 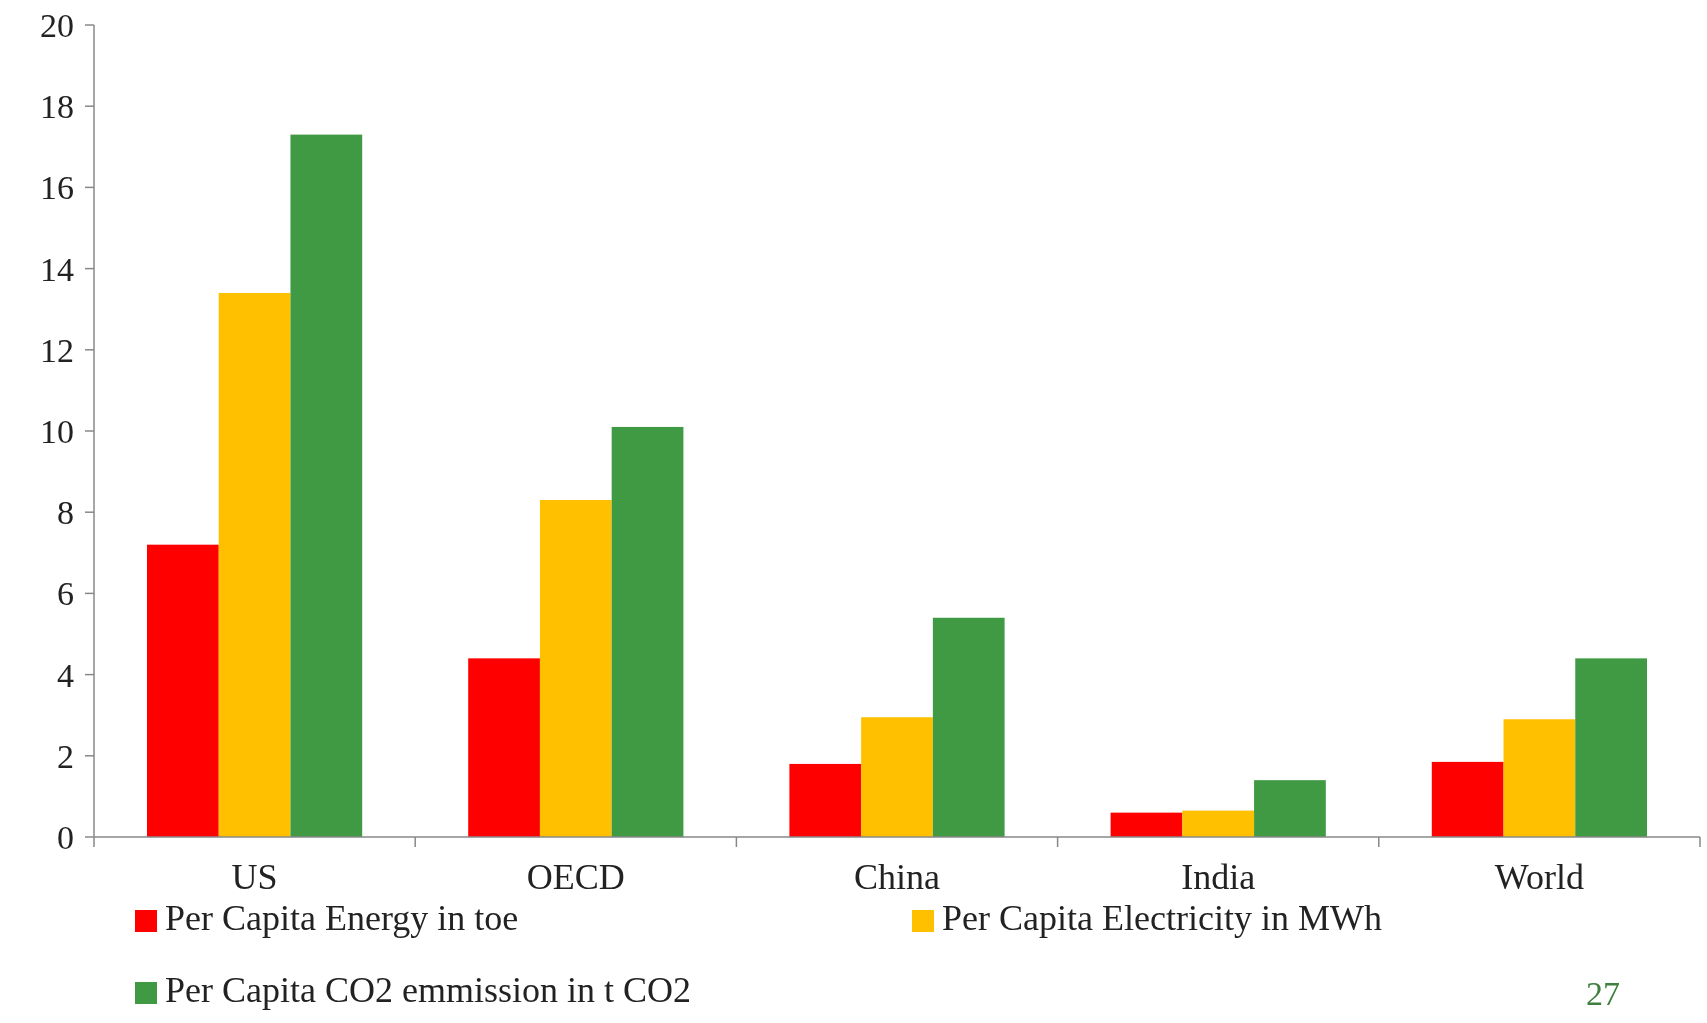 What do you see at coordinates (1603, 993) in the screenshot?
I see `text: 27` at bounding box center [1603, 993].